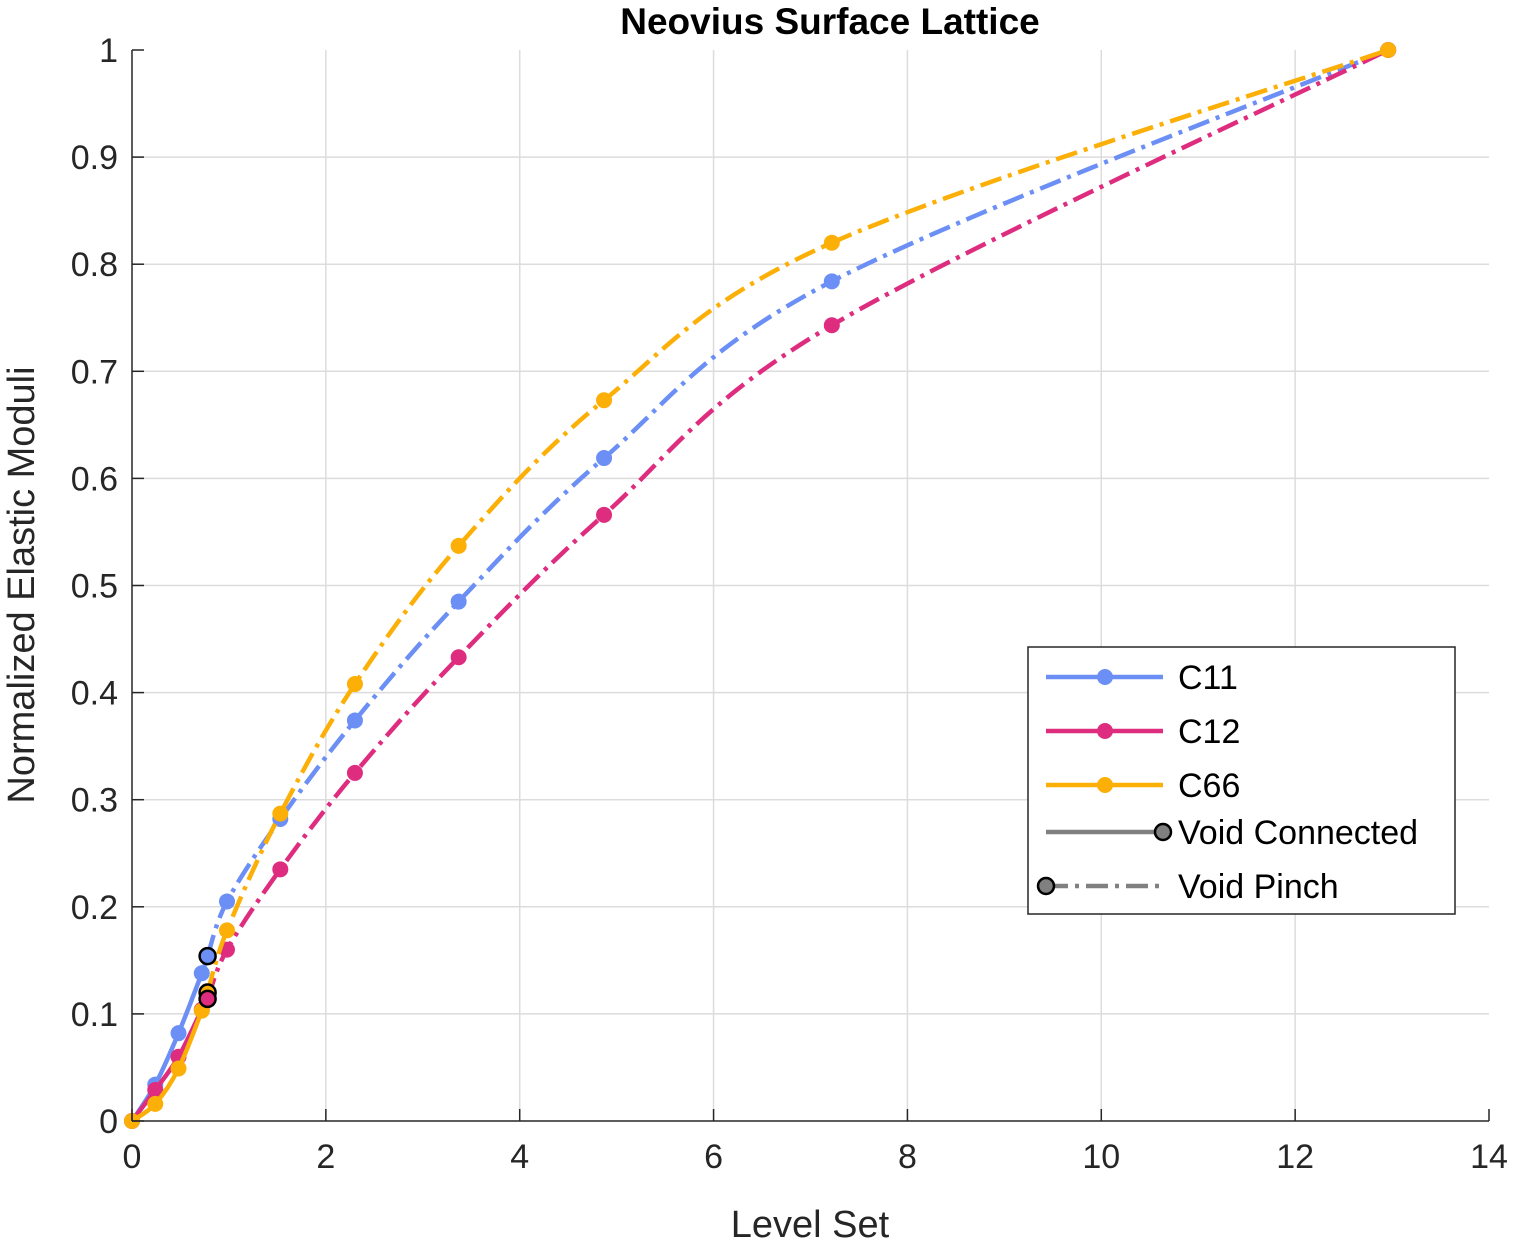 This screenshot has width=1513, height=1244. Describe the element at coordinates (207, 956) in the screenshot. I see `transition-point-c11` at that location.